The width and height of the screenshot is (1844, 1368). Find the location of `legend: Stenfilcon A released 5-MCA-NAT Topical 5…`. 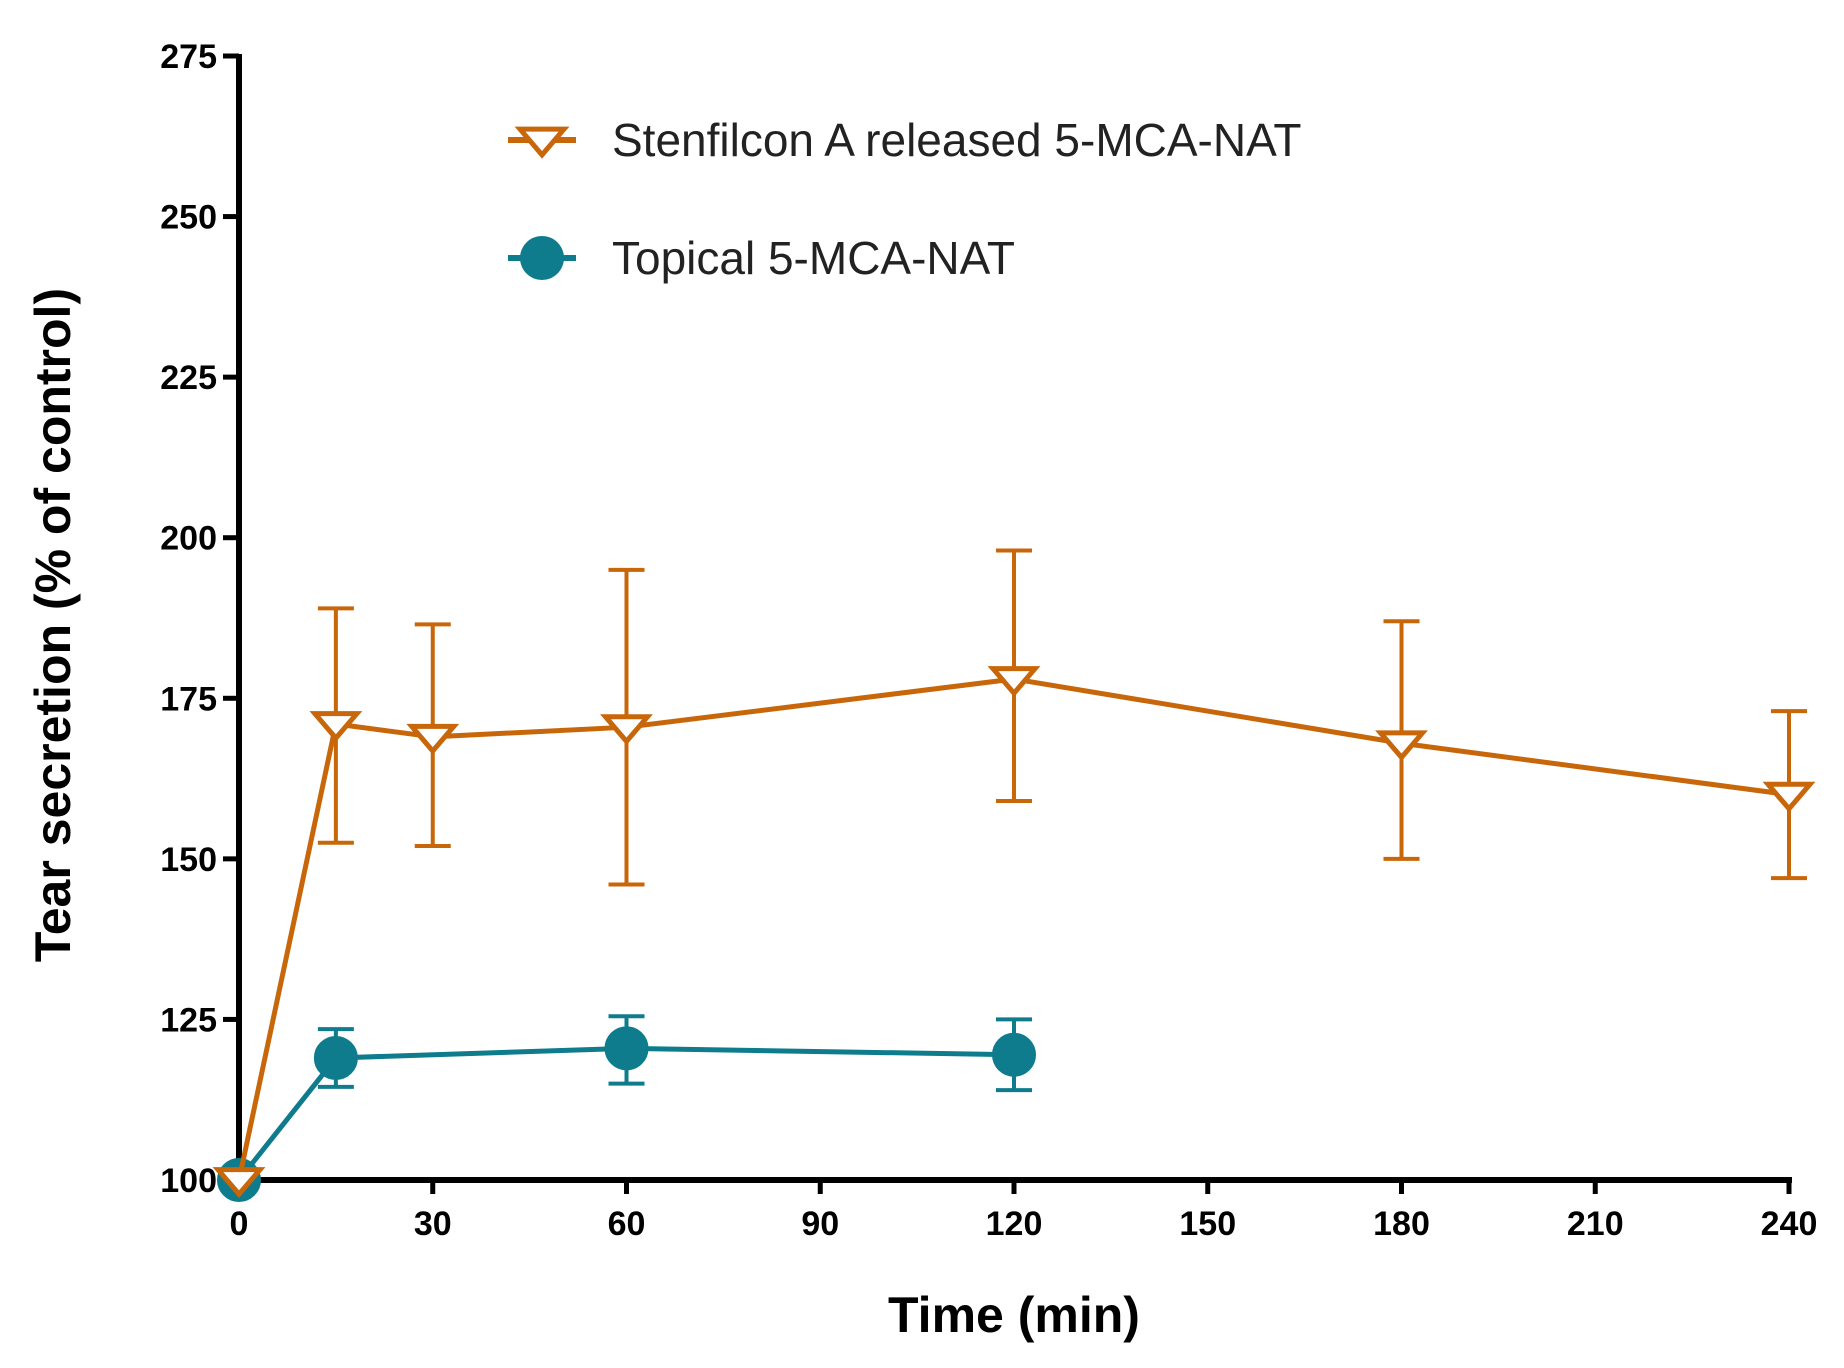

legend: Stenfilcon A released 5-MCA-NAT Topical 5… is located at coordinates (904, 199).